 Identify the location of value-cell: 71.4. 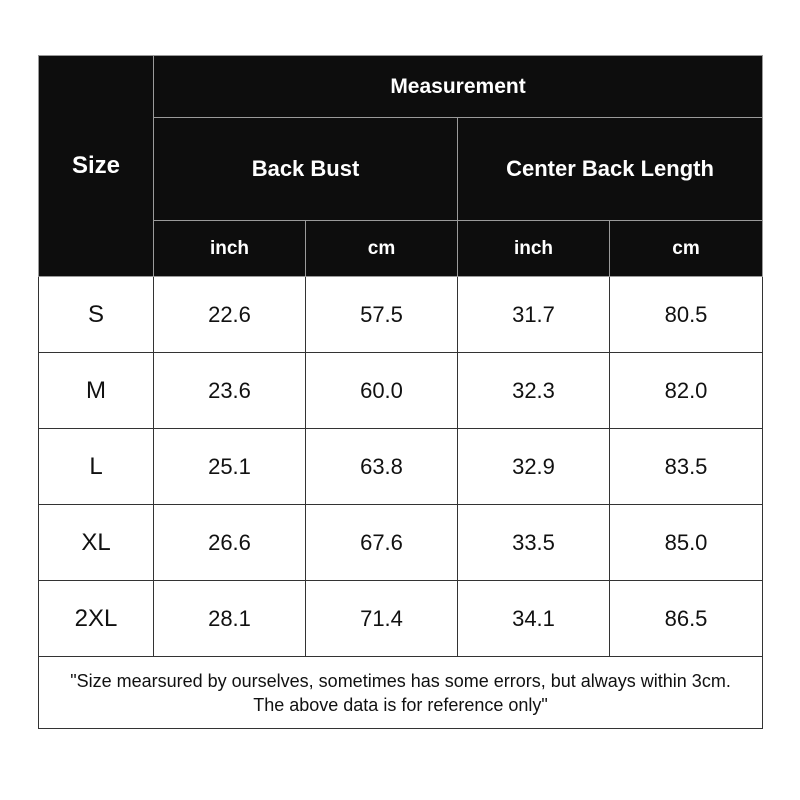
(381, 618).